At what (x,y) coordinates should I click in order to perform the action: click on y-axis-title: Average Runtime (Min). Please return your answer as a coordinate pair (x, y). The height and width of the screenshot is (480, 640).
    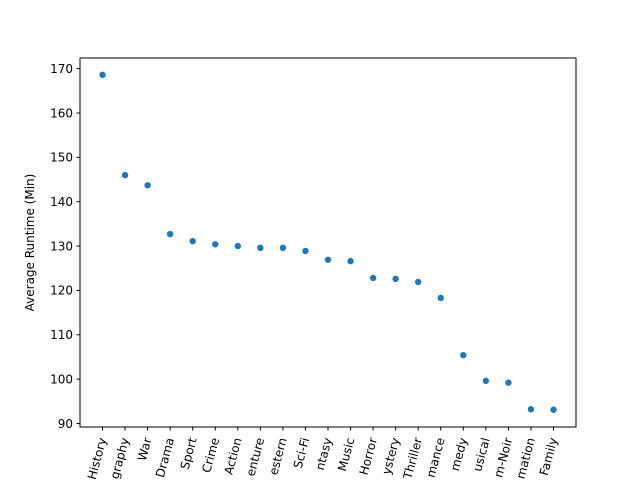
    Looking at the image, I should click on (30, 243).